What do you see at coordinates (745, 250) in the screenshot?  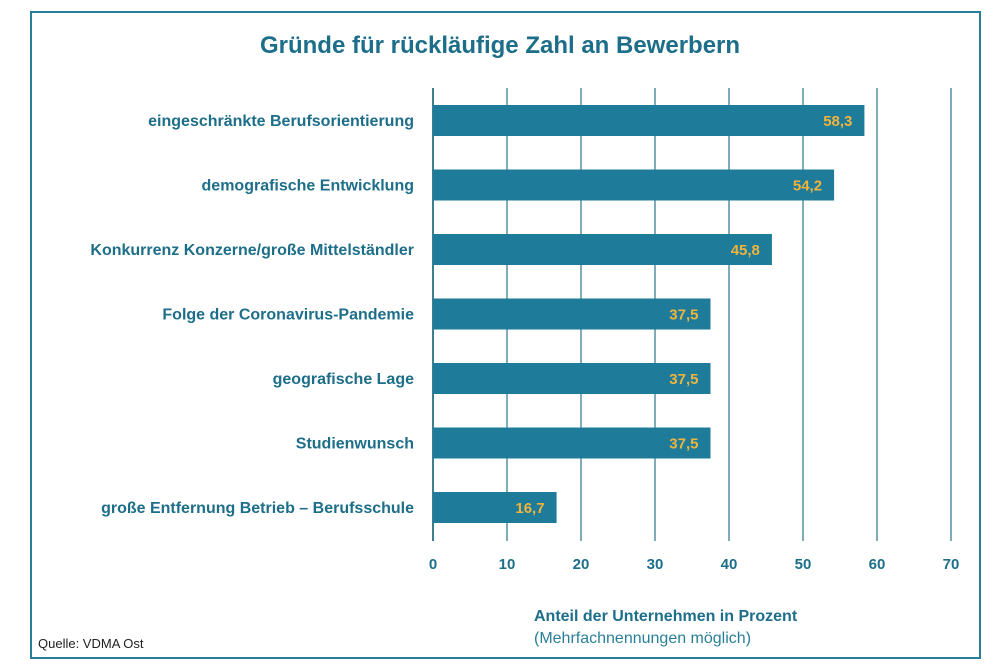 I see `data-label: 45,8` at bounding box center [745, 250].